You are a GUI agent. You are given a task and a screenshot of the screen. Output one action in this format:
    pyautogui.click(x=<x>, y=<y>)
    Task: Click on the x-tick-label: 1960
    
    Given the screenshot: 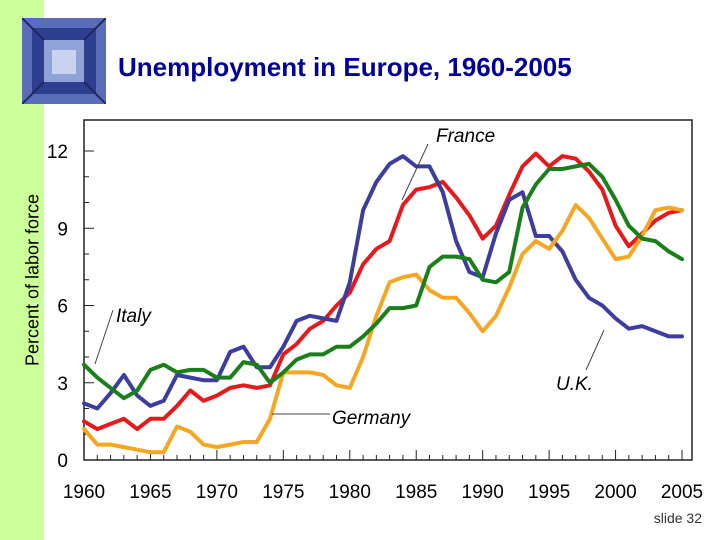 What is the action you would take?
    pyautogui.click(x=84, y=492)
    